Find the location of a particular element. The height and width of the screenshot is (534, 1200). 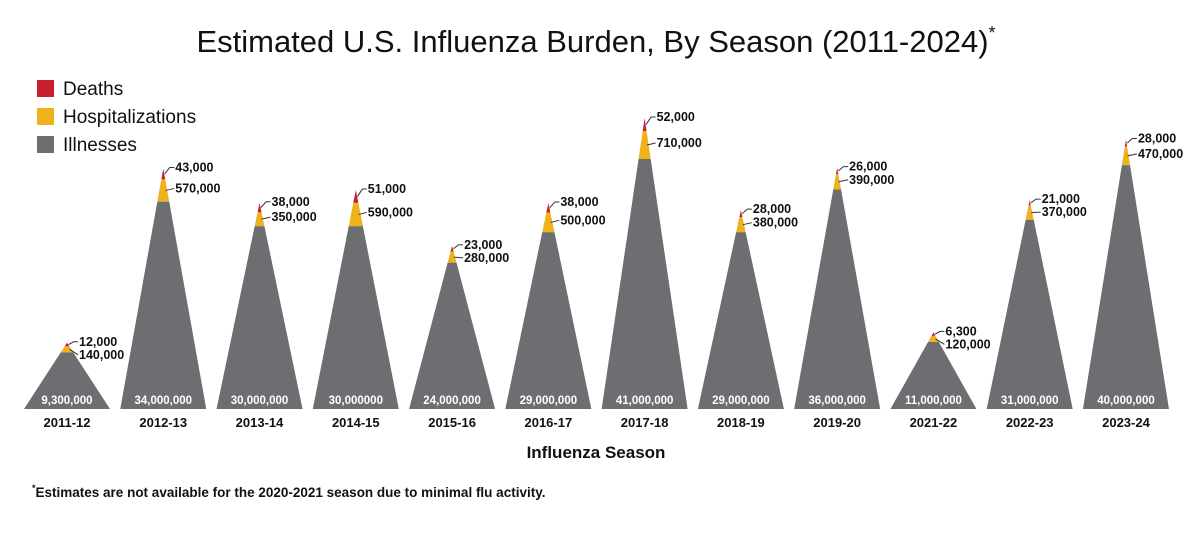

illnesses-value-label: 34,000,000 is located at coordinates (163, 401).